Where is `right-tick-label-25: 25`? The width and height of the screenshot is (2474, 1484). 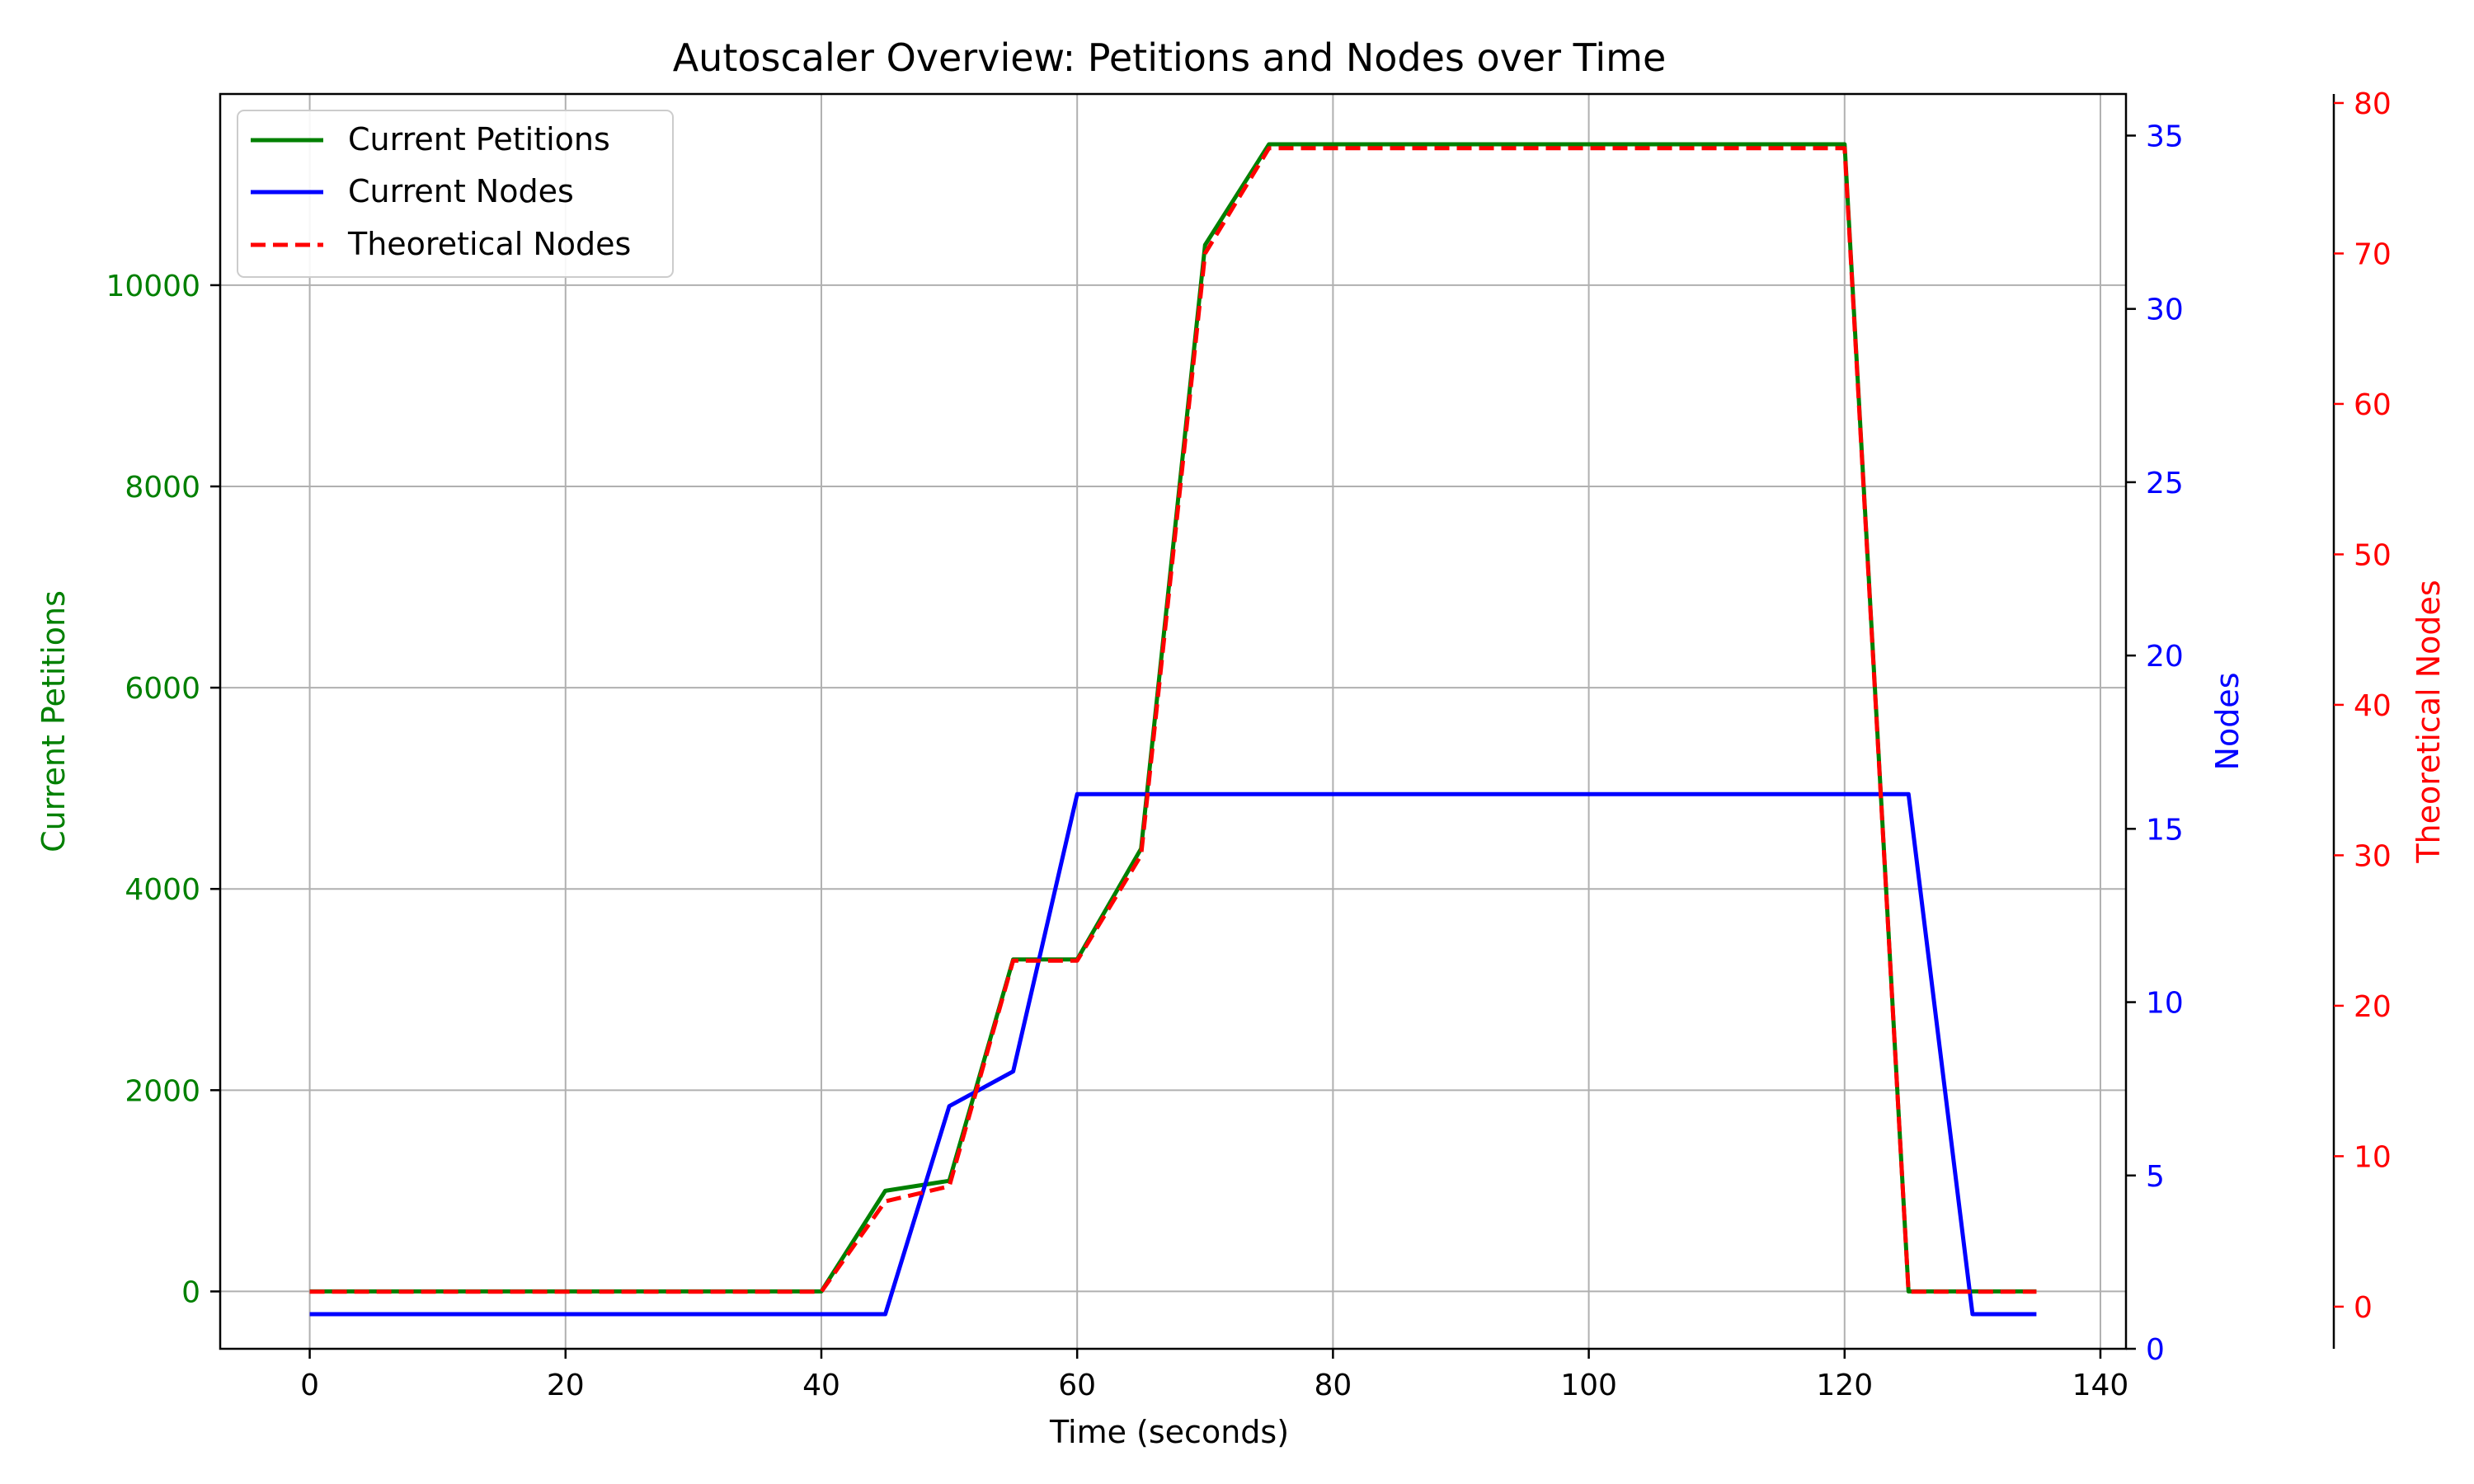 right-tick-label-25: 25 is located at coordinates (2165, 483).